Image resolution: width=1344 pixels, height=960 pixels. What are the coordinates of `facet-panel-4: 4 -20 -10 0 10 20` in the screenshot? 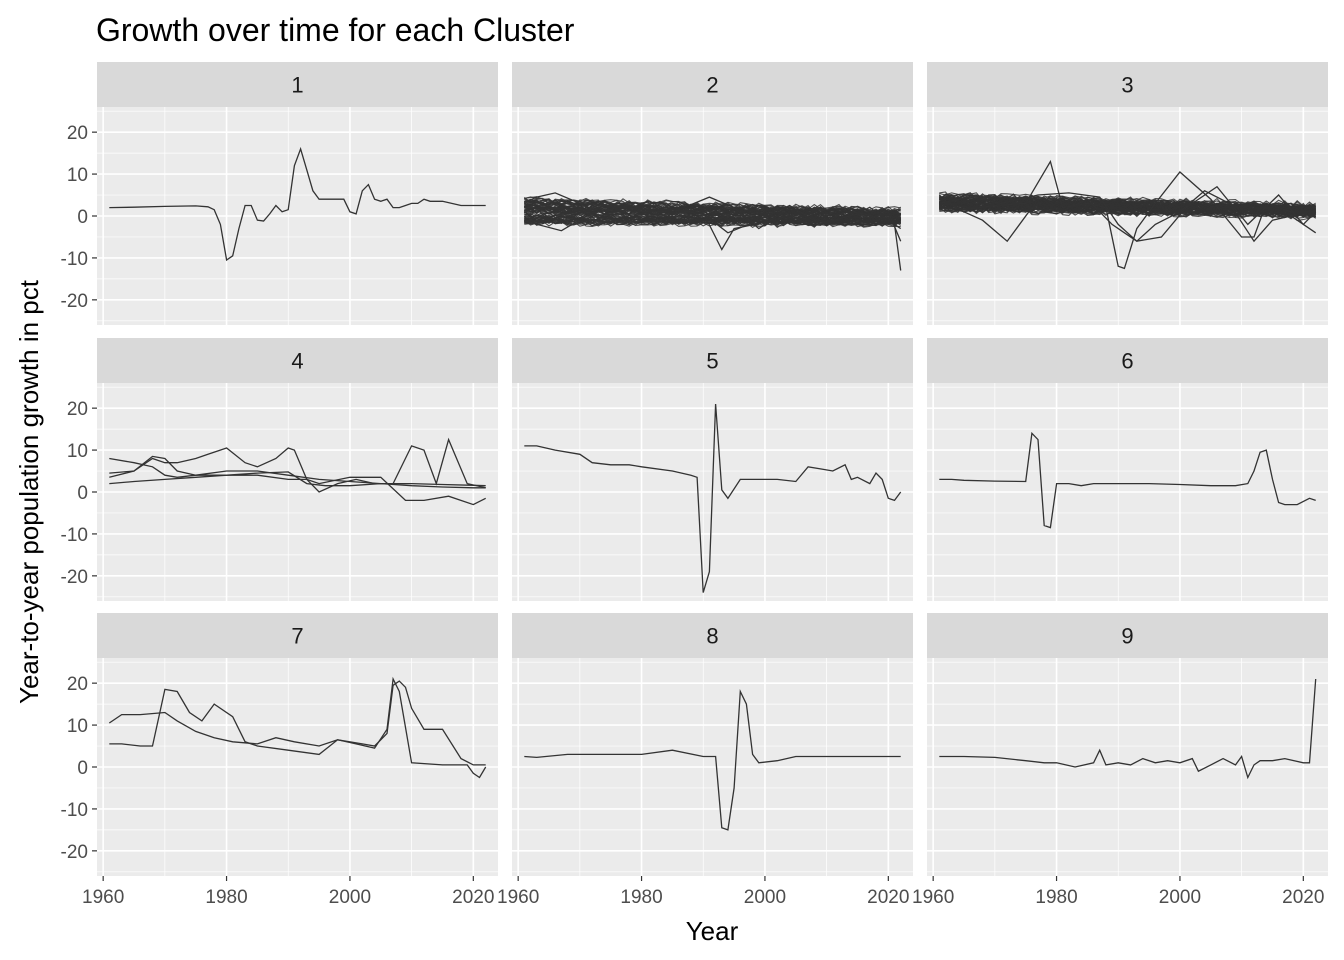 It's located at (279, 469).